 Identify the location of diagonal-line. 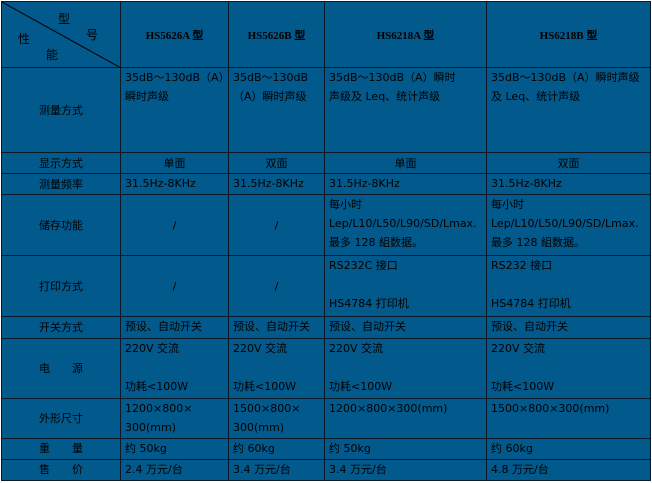
(61, 35).